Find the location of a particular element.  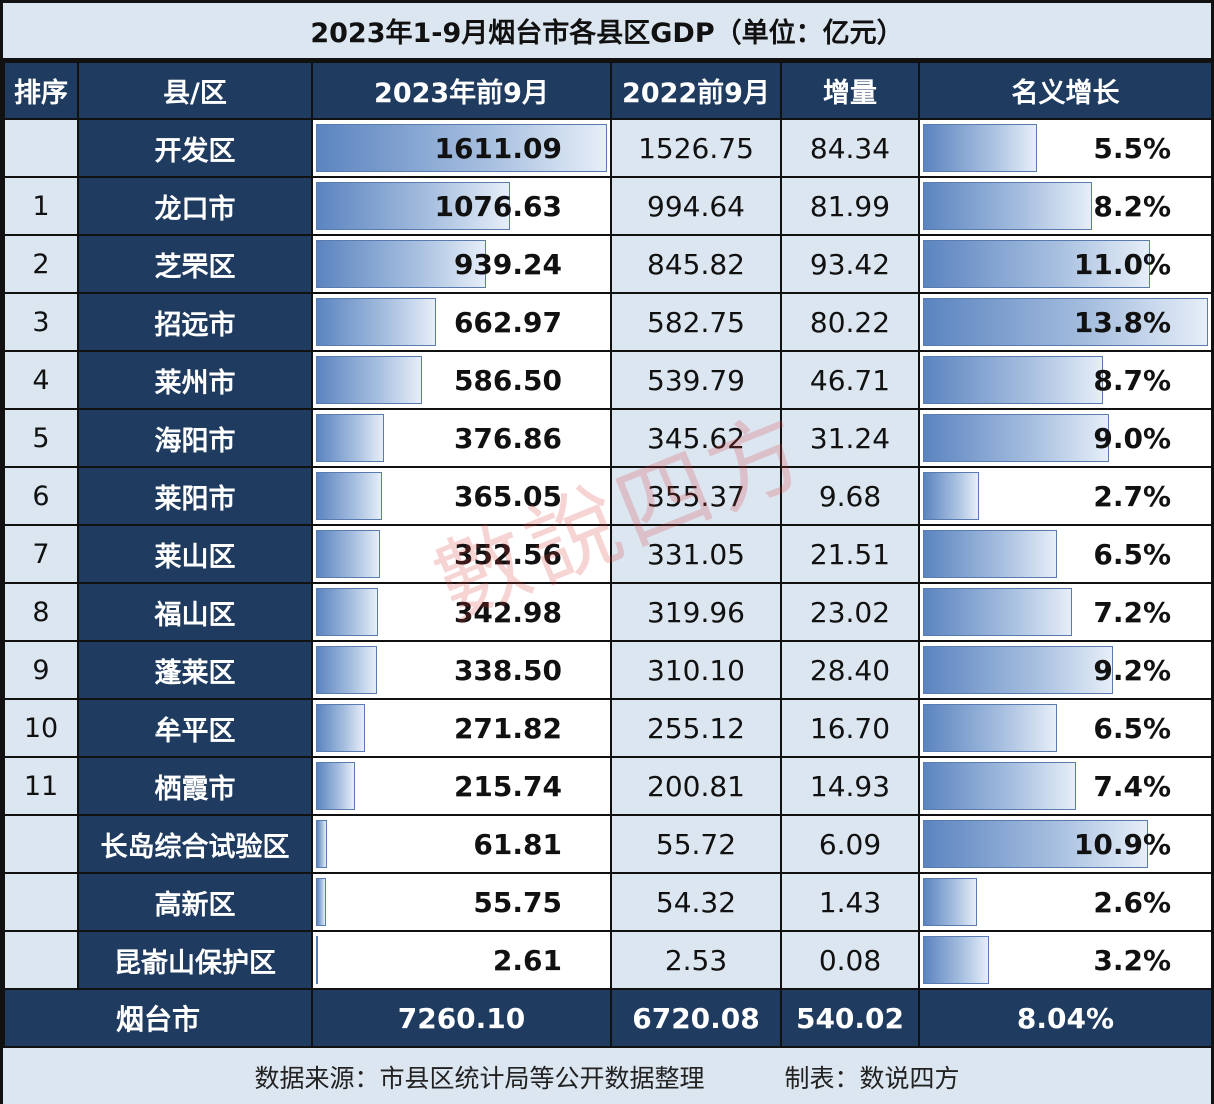

row-gdp-2022: 319.96 is located at coordinates (696, 612).